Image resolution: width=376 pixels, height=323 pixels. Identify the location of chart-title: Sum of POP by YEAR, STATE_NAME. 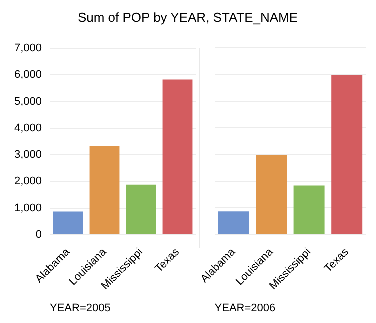
(188, 17).